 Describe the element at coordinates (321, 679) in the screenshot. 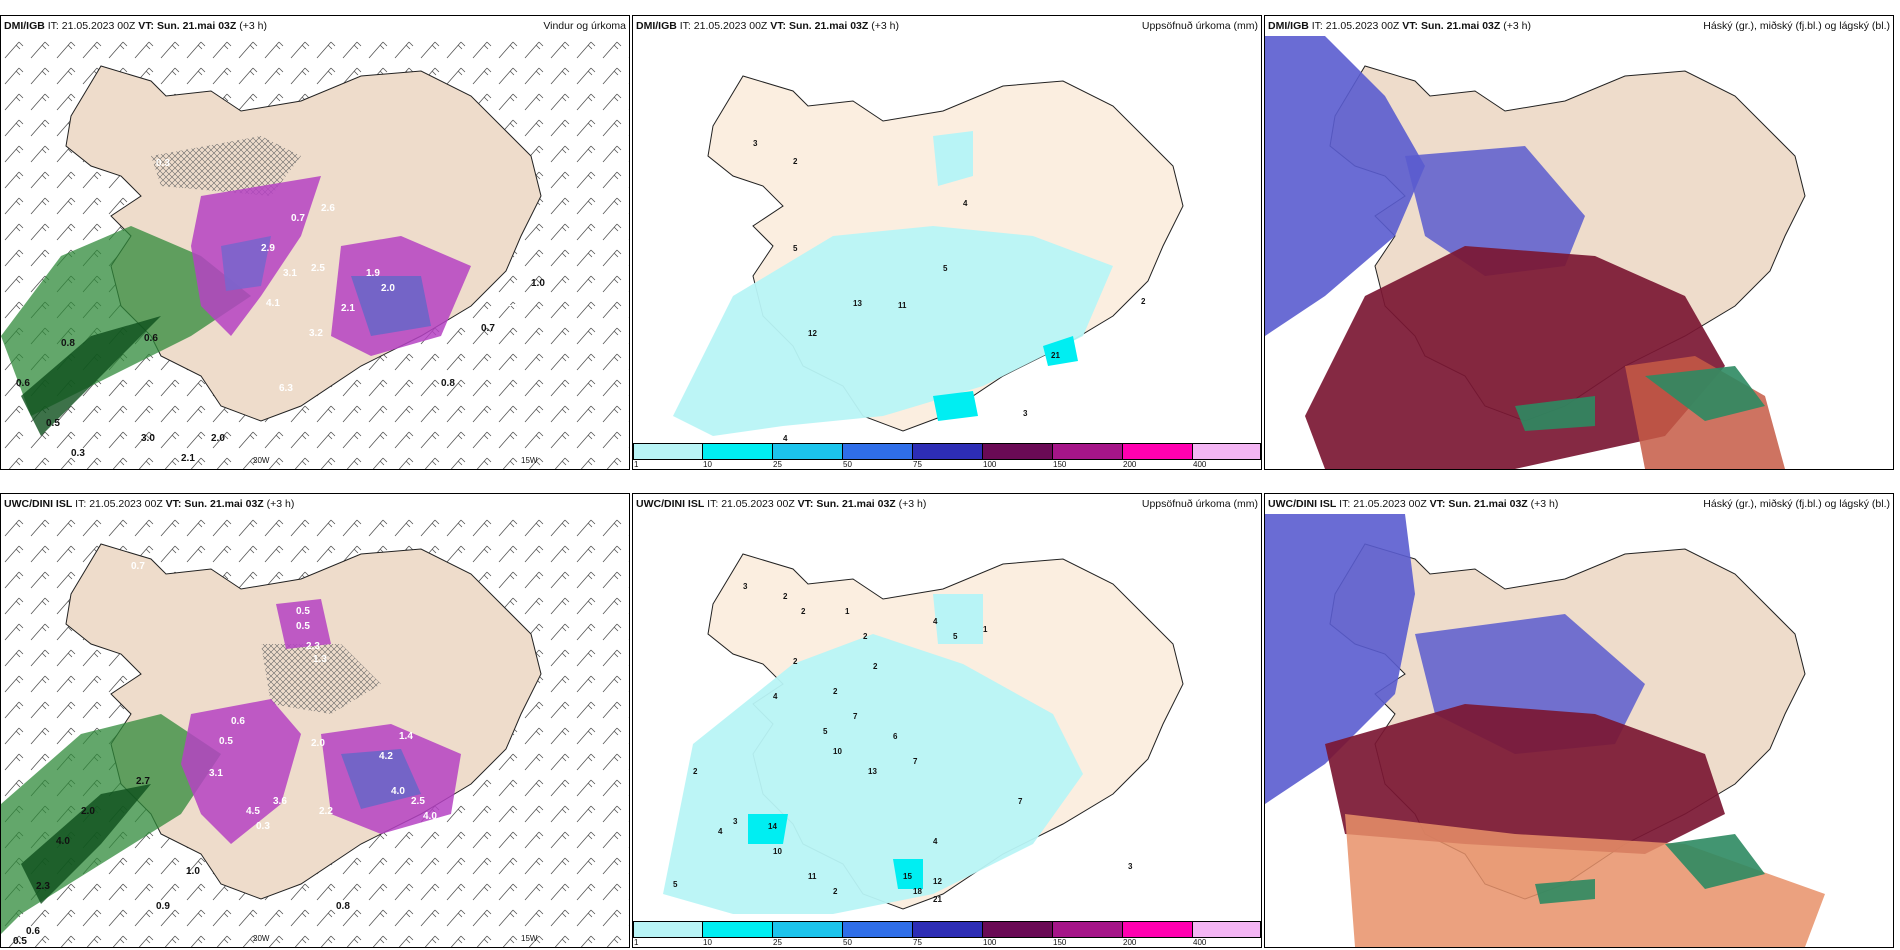

I see `hatched-area` at that location.